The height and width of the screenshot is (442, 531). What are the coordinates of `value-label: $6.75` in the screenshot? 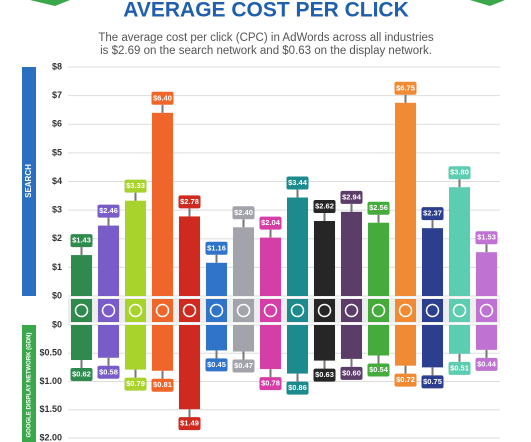 It's located at (405, 87).